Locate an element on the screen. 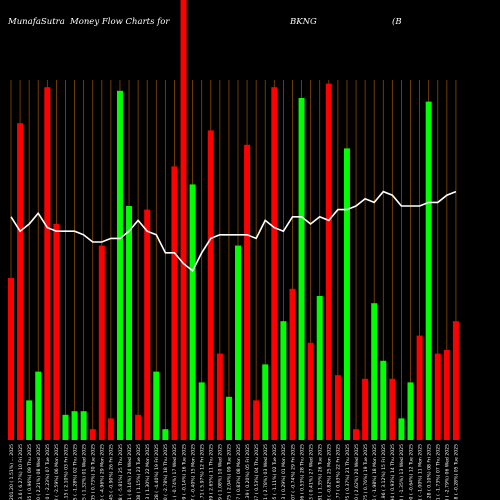 Image resolution: width=500 pixels, height=500 pixels. x-tick-label: 5023.45 ( -0.90%) 26 Fri 2025 is located at coordinates (112, 472).